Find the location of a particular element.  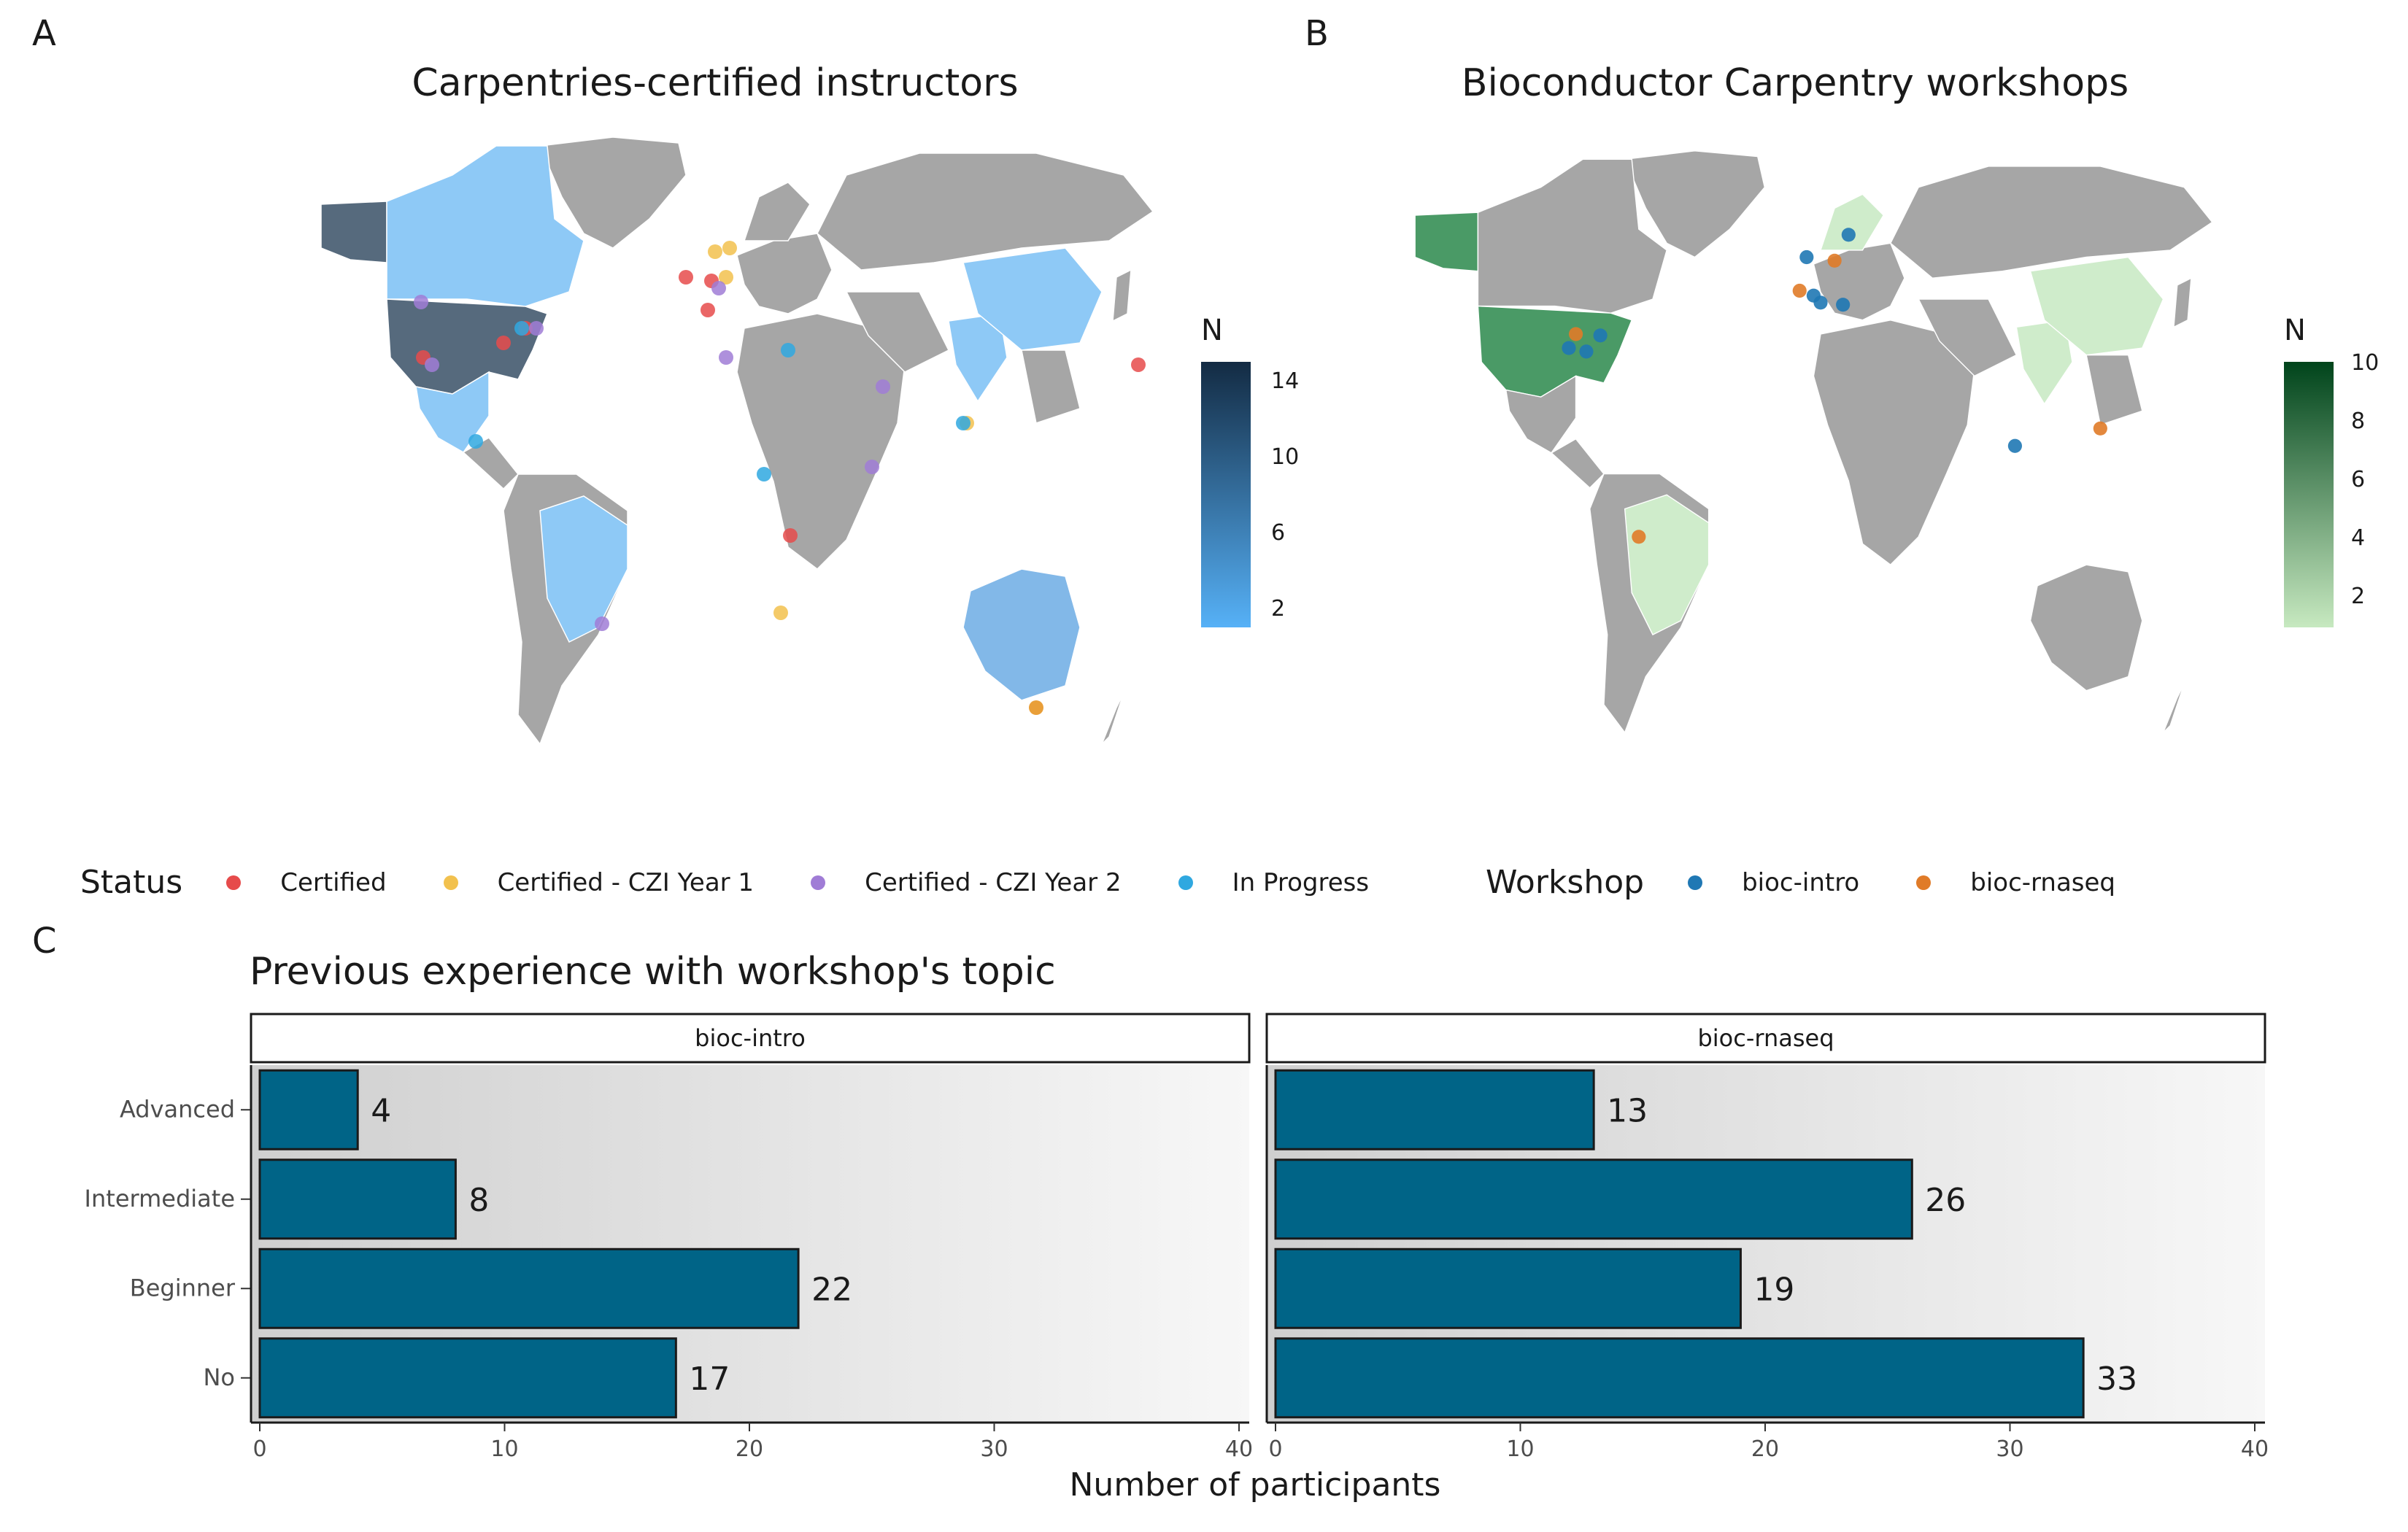

map-b-colorbar-tick: 4 is located at coordinates (2358, 538).